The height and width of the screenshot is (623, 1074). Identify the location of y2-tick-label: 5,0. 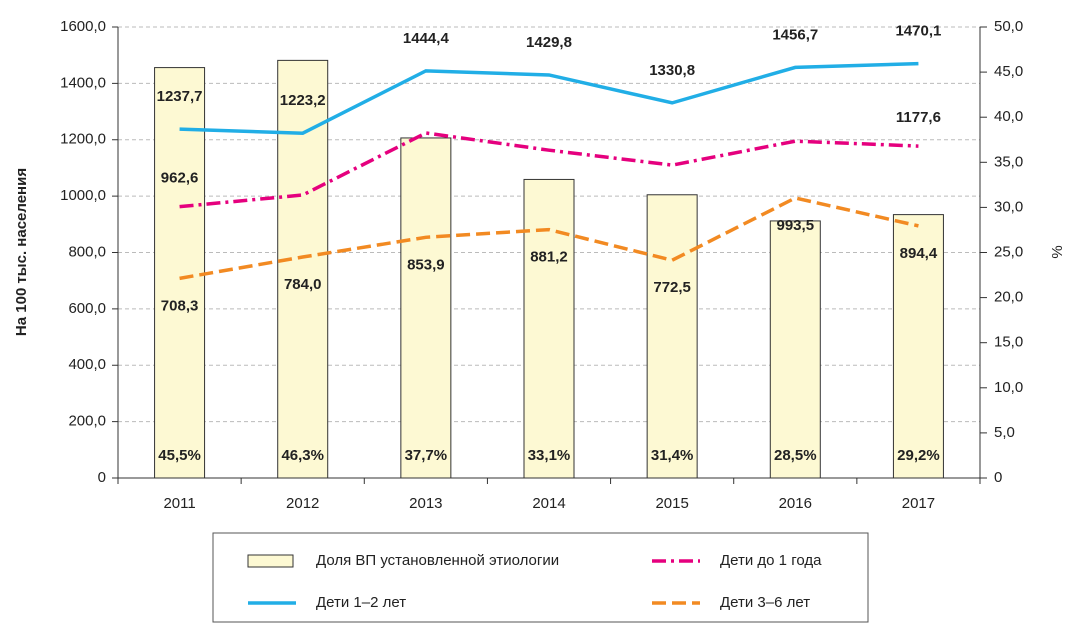
(1004, 432).